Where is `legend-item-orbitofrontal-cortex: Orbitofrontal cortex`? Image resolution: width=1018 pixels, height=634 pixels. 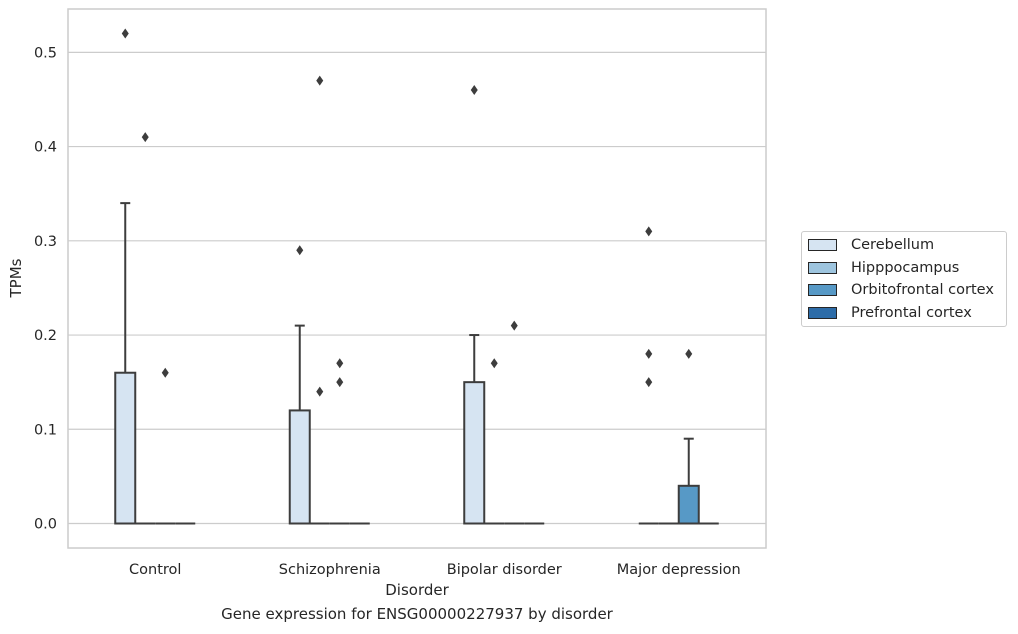
legend-item-orbitofrontal-cortex: Orbitofrontal cortex is located at coordinates (901, 290).